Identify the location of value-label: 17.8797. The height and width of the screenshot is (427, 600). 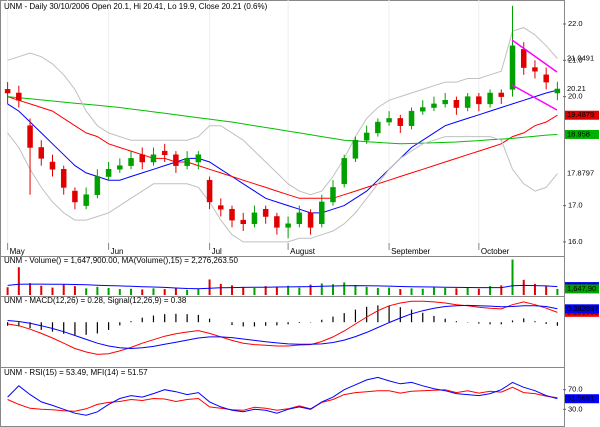
(580, 173).